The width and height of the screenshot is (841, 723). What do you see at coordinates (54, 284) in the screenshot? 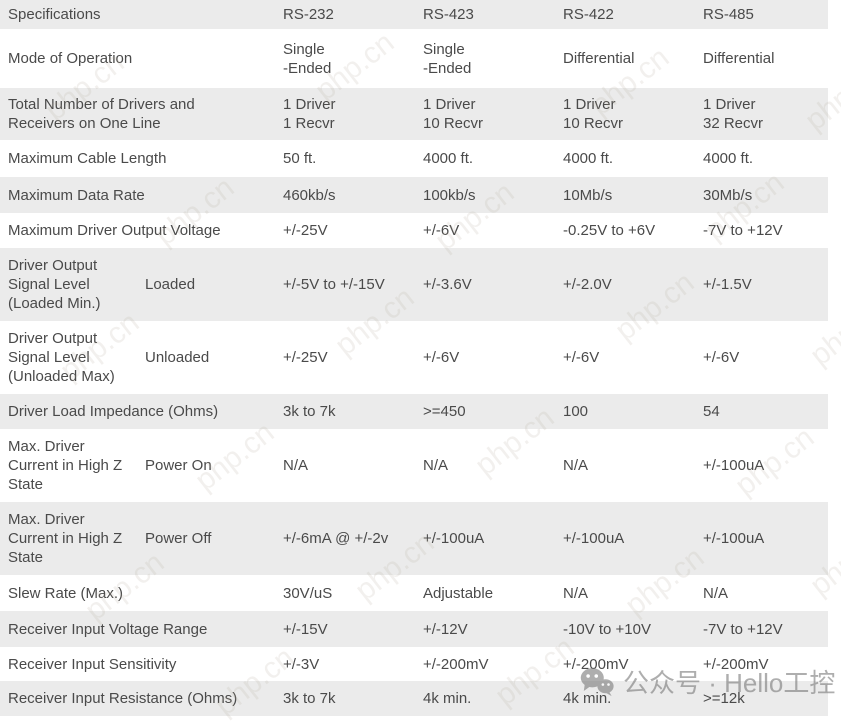
I see `spec-cell: Driver Output Signal Level (Loaded Min.)` at bounding box center [54, 284].